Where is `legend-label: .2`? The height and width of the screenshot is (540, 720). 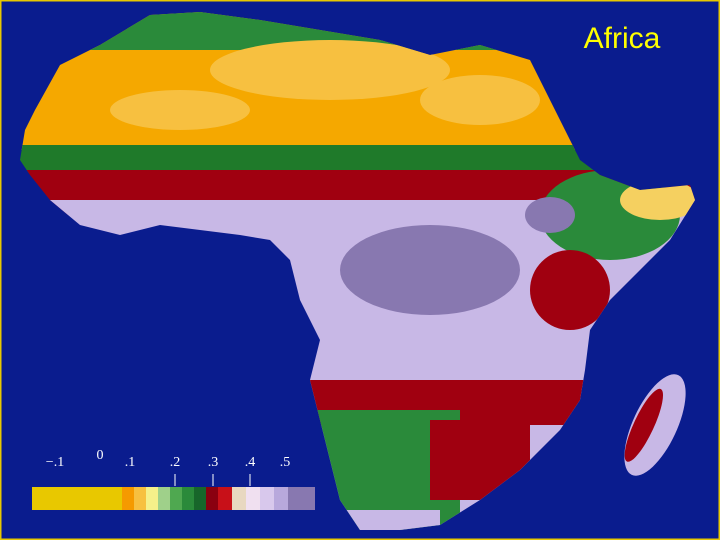
legend-label: .2 is located at coordinates (175, 462).